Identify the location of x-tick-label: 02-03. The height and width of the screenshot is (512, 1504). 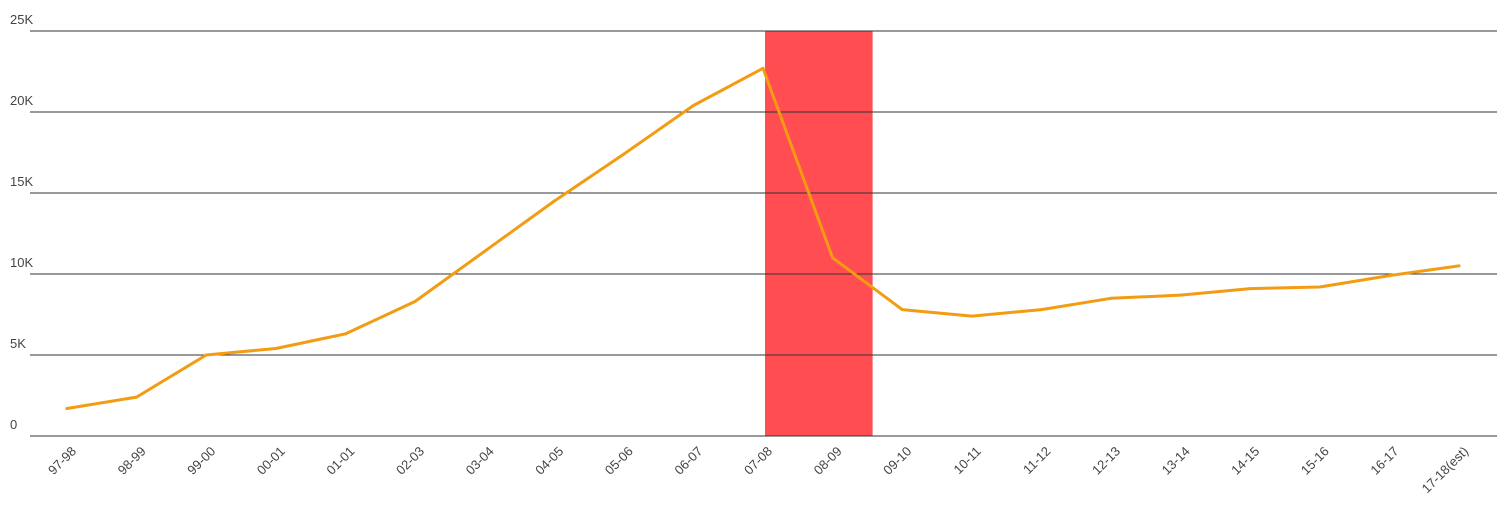
(410, 461).